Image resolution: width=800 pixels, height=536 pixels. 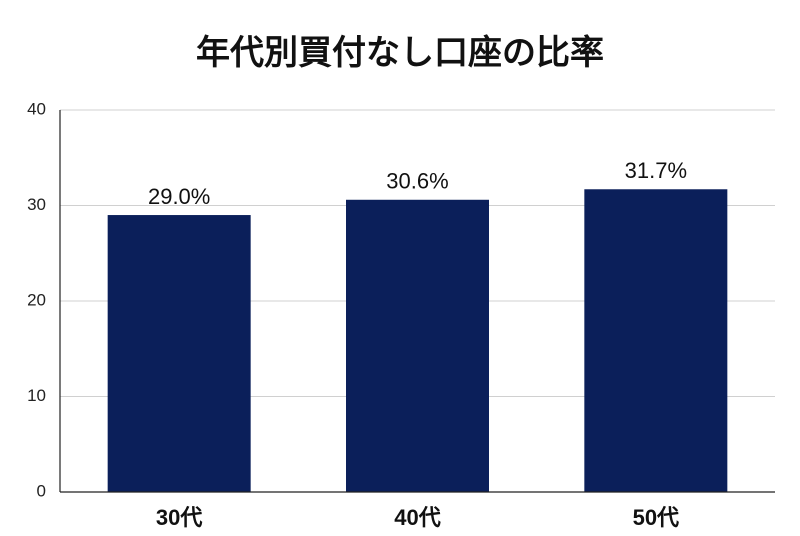 I want to click on x-tick-label: 40代, so click(x=417, y=517).